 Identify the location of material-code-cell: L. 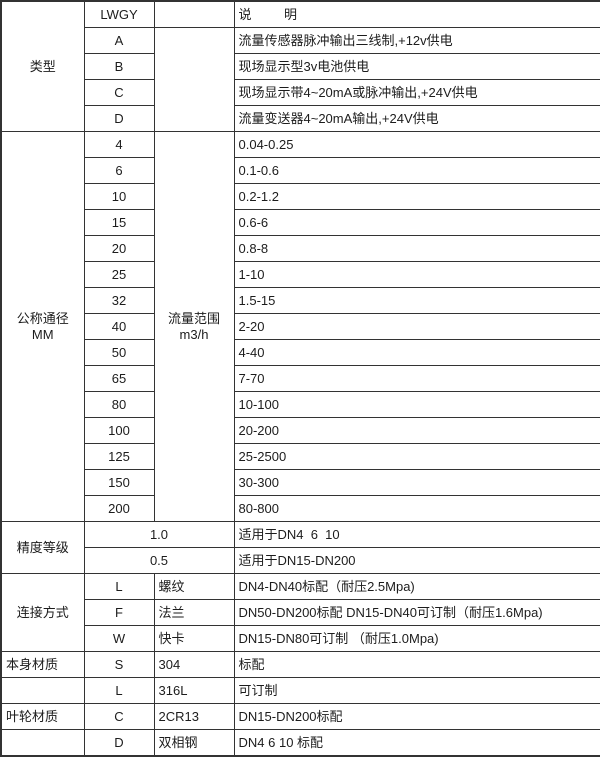
(119, 690).